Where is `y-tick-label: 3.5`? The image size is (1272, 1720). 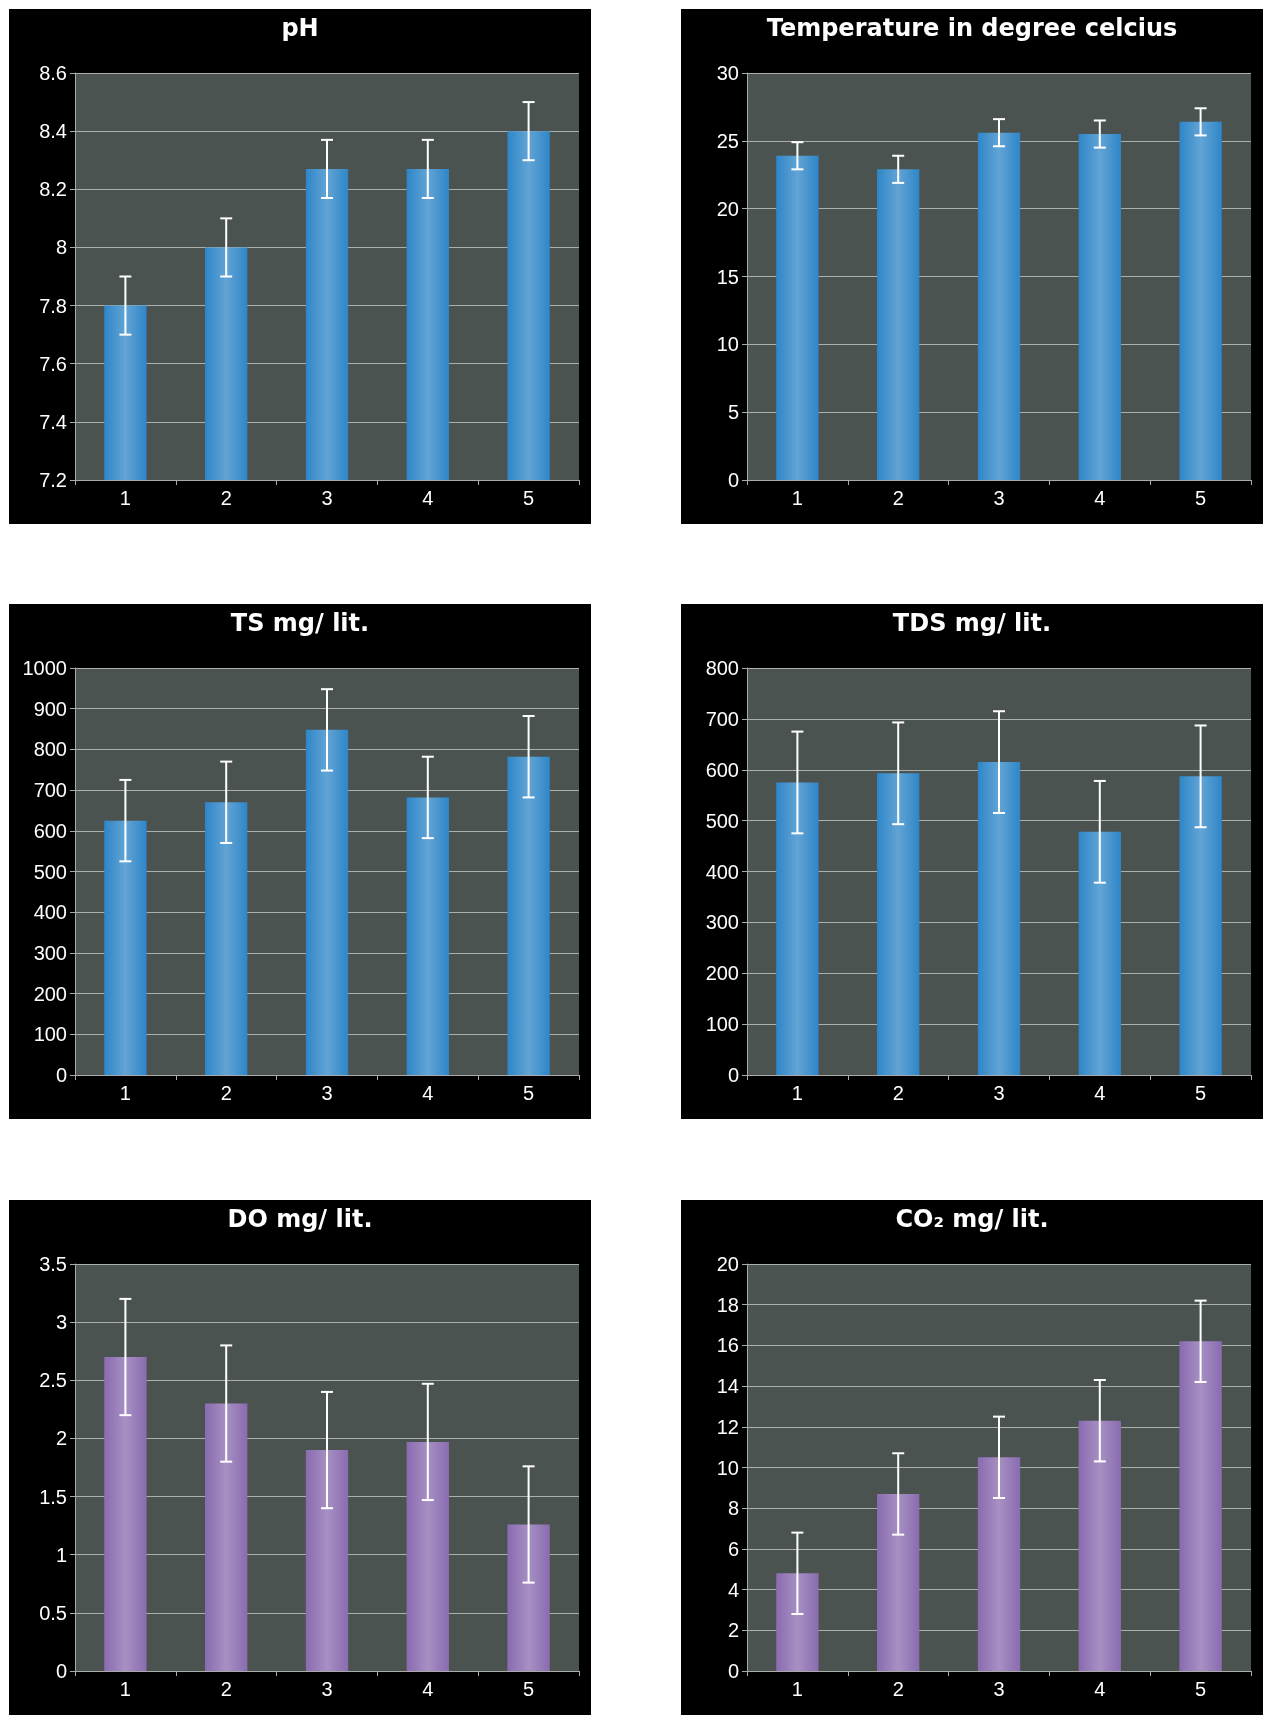
y-tick-label: 3.5 is located at coordinates (53, 1264).